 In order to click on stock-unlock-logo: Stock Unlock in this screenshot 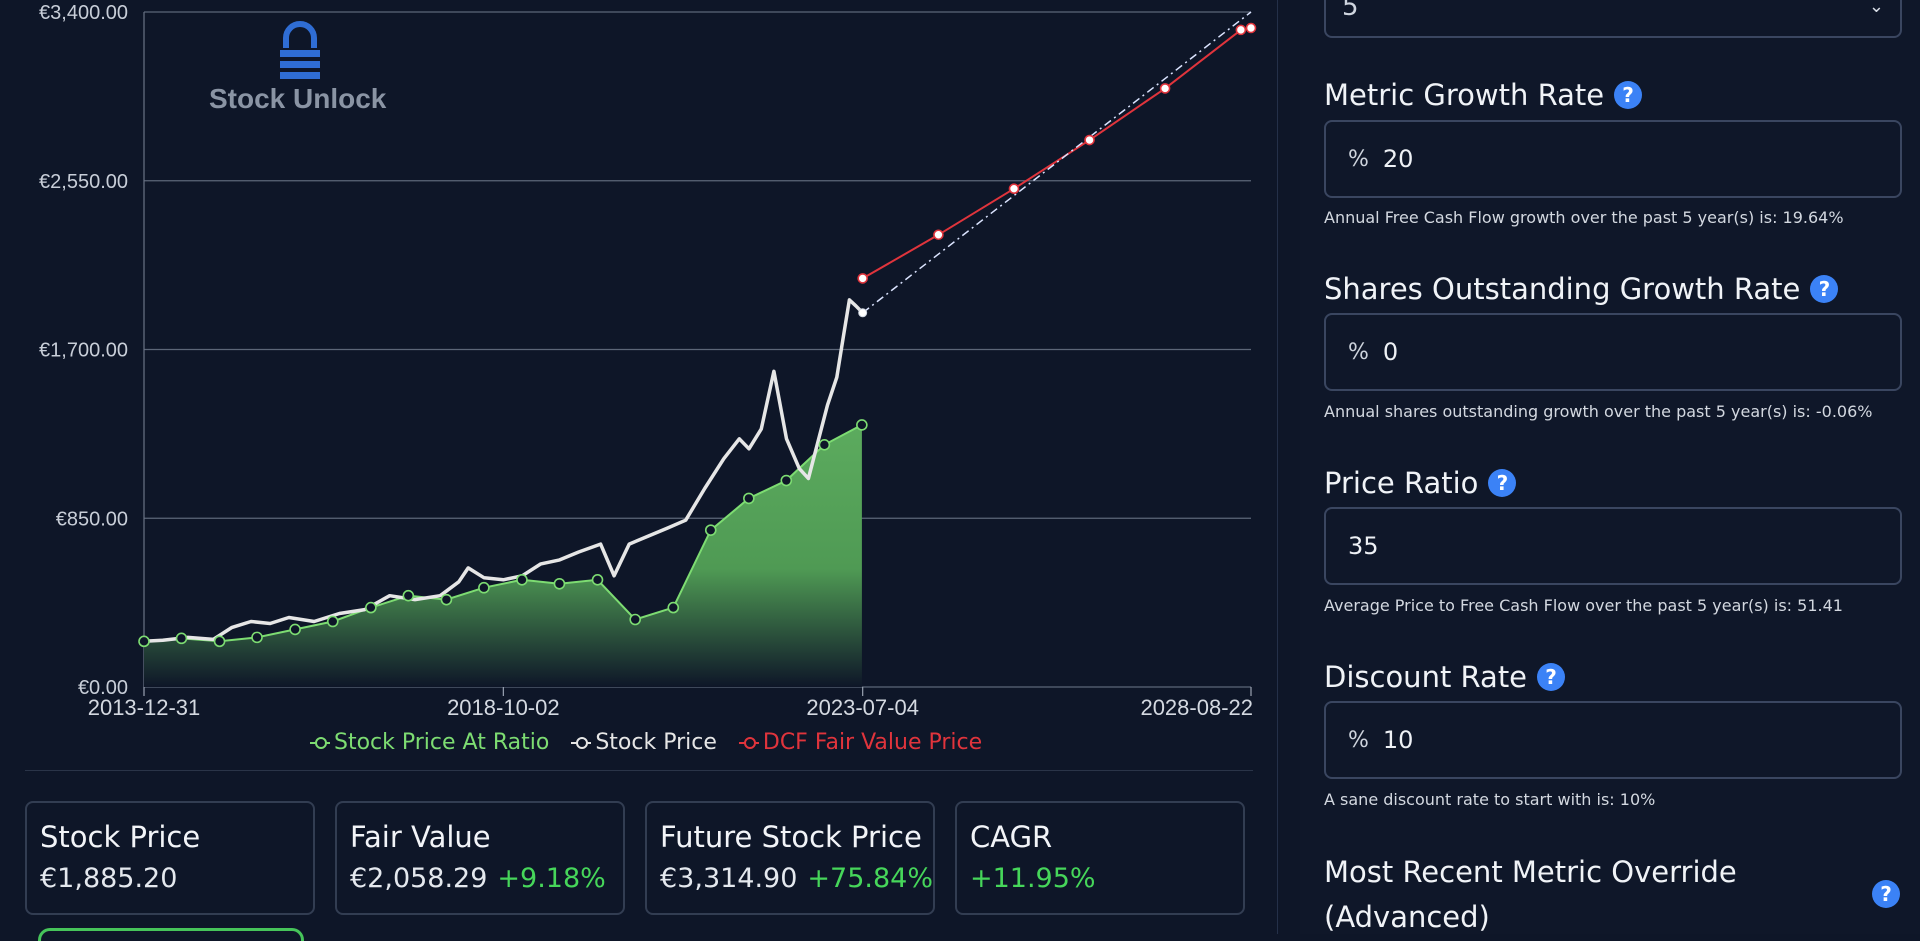, I will do `click(298, 67)`.